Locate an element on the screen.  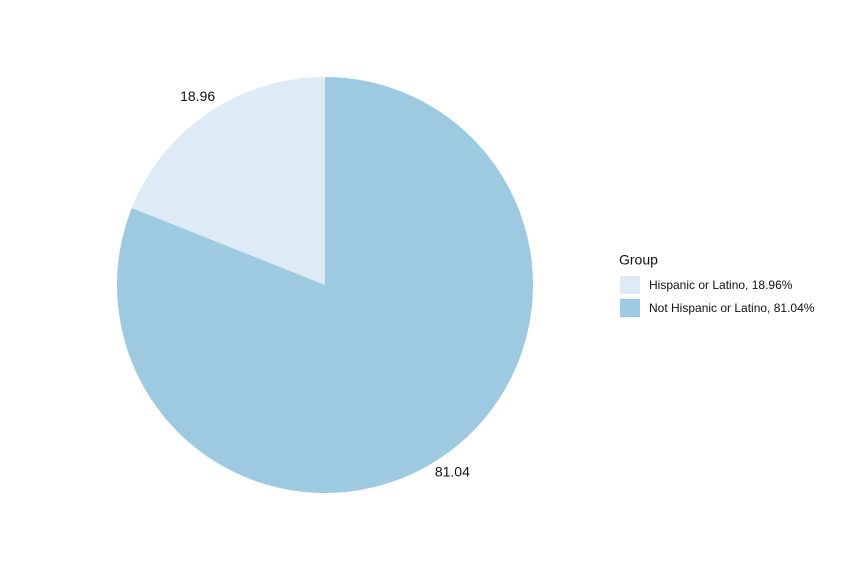
pie-slice is located at coordinates (228, 181).